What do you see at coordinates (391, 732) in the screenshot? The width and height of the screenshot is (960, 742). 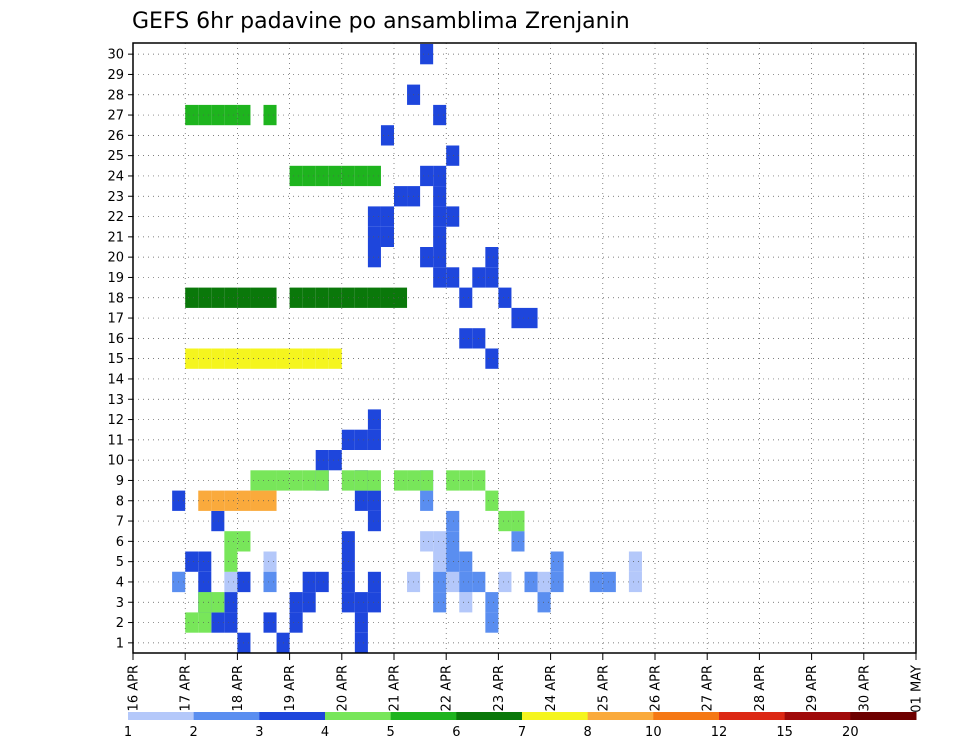 I see `legend-level-label: 5` at bounding box center [391, 732].